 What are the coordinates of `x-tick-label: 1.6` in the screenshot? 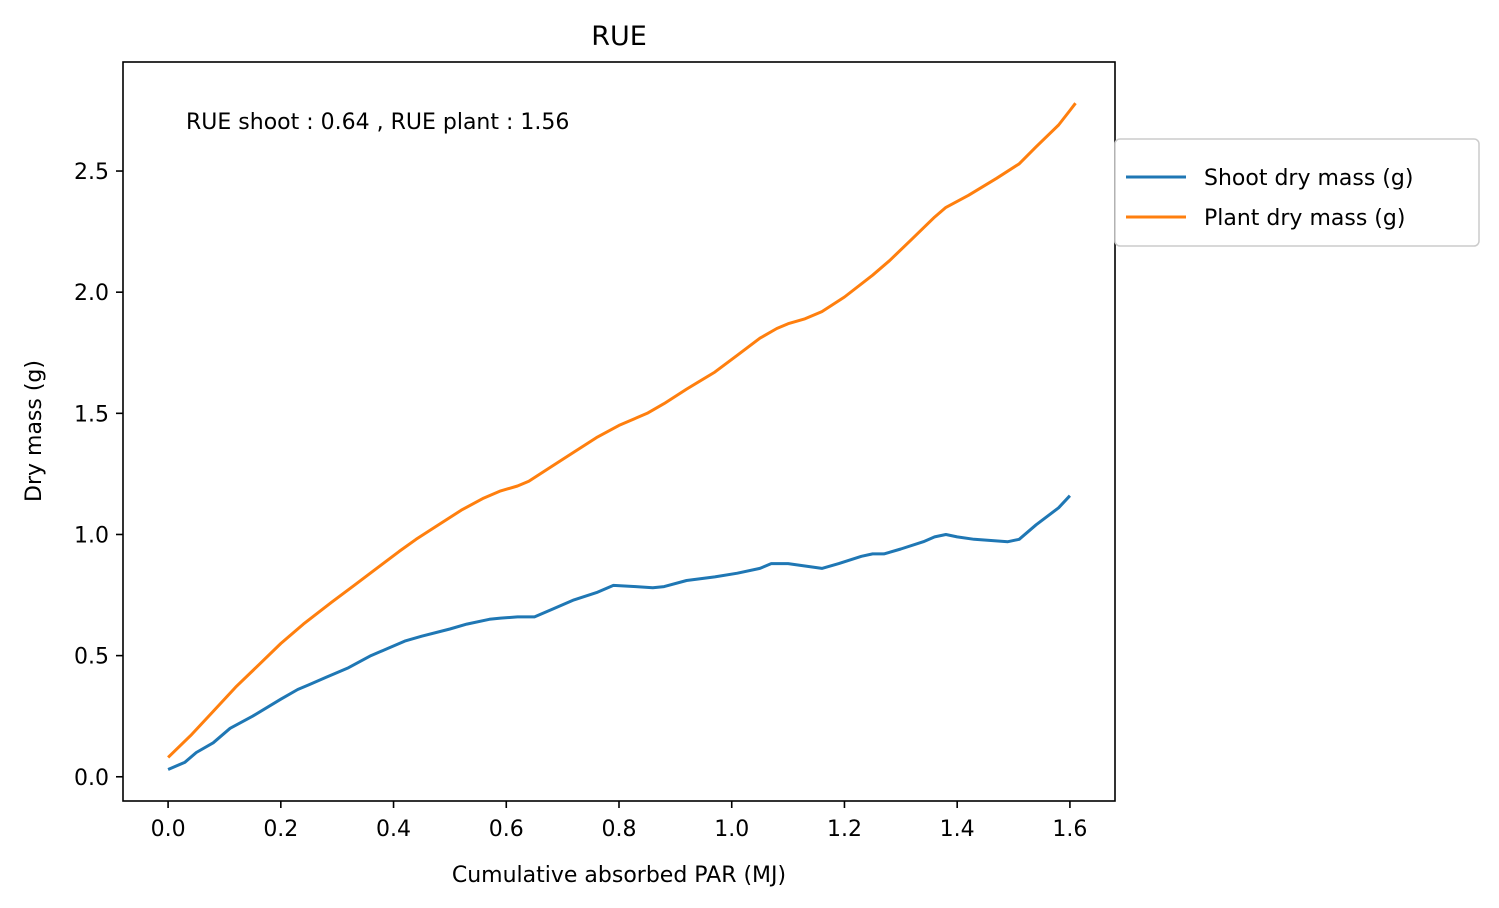 It's located at (1069, 829).